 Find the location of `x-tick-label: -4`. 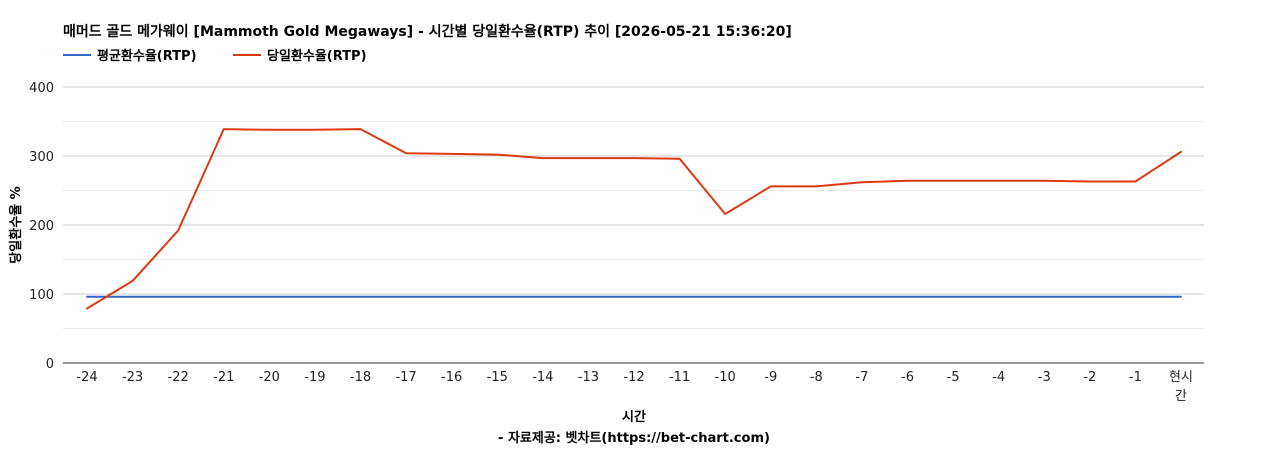

x-tick-label: -4 is located at coordinates (998, 377).